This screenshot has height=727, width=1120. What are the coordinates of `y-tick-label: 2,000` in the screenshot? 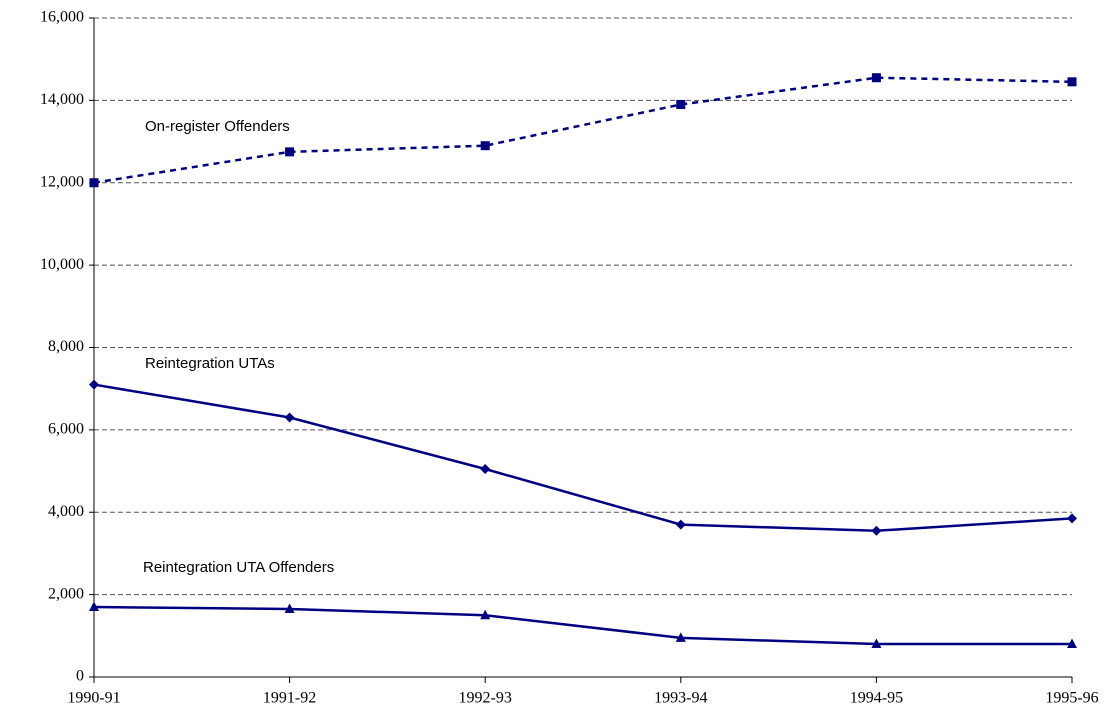 It's located at (66, 593).